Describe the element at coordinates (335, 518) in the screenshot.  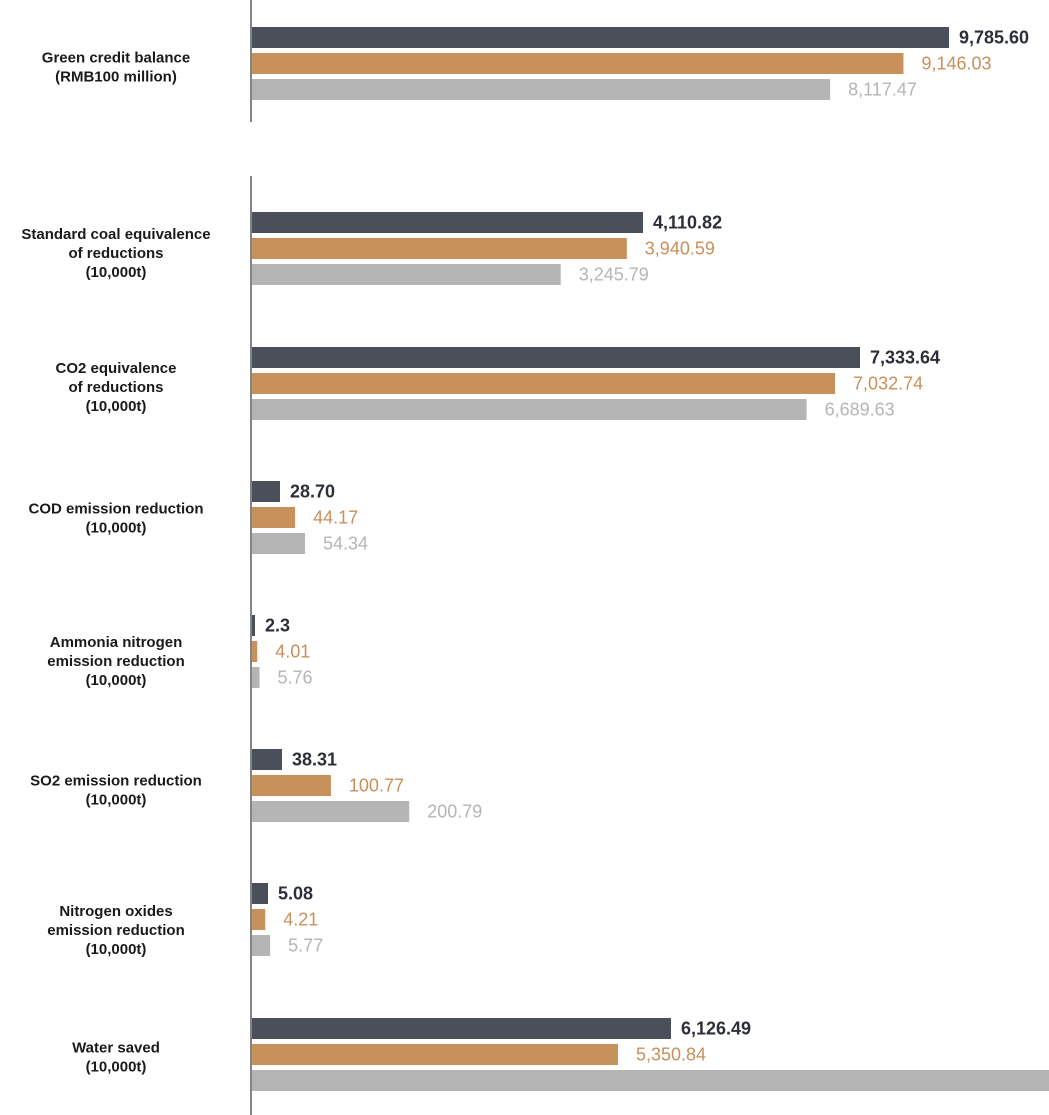
I see `data-label-series-2: 44.17` at that location.